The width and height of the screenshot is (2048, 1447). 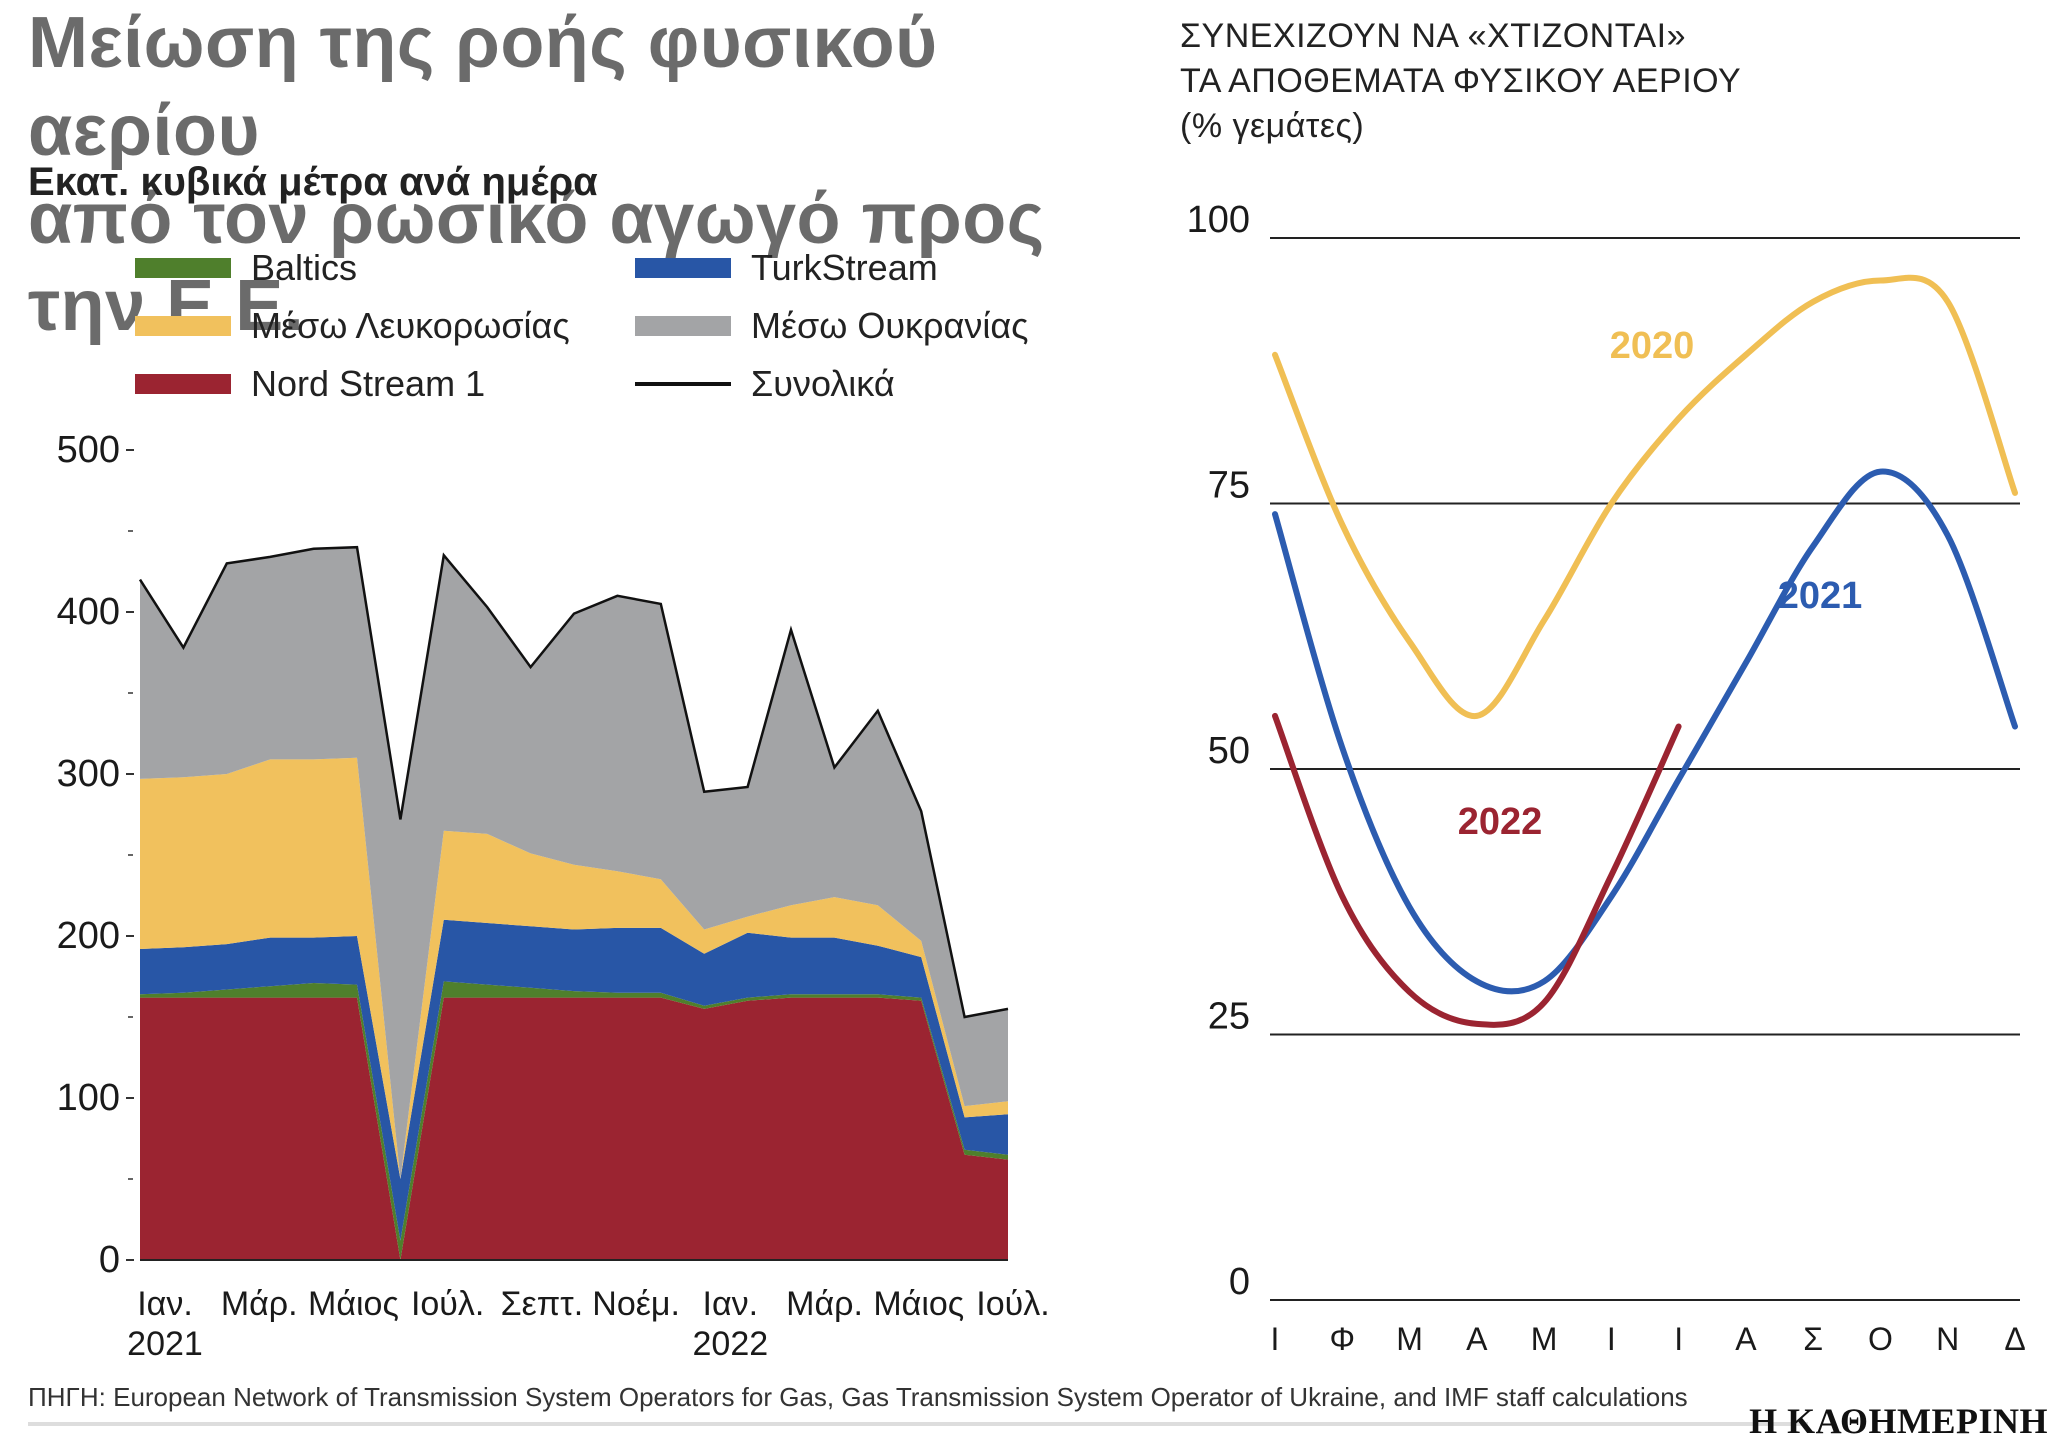 I want to click on left-x-year-label: 2022, so click(x=731, y=1344).